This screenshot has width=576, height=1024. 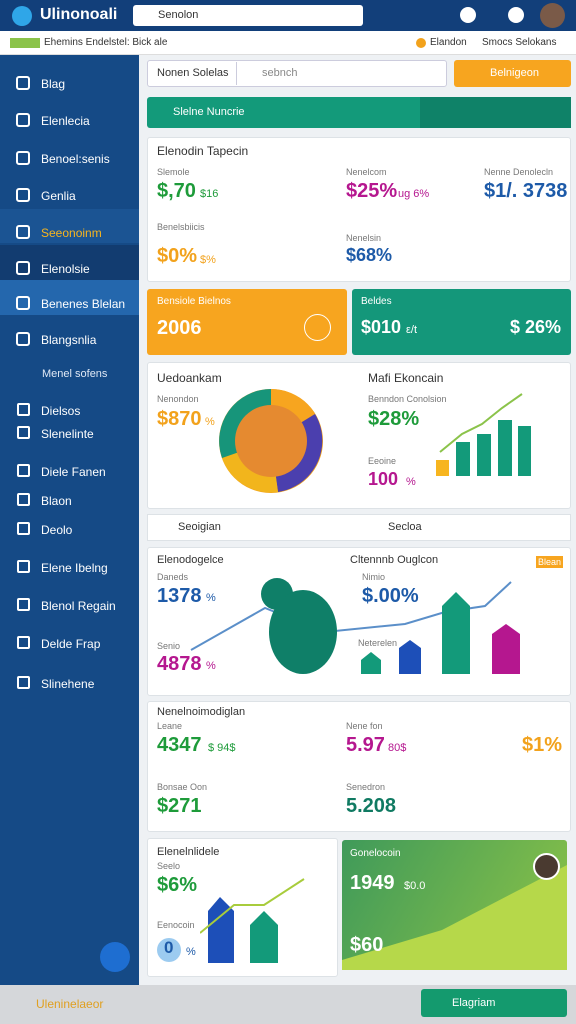 What do you see at coordinates (383, 479) in the screenshot?
I see `metric-value: 100` at bounding box center [383, 479].